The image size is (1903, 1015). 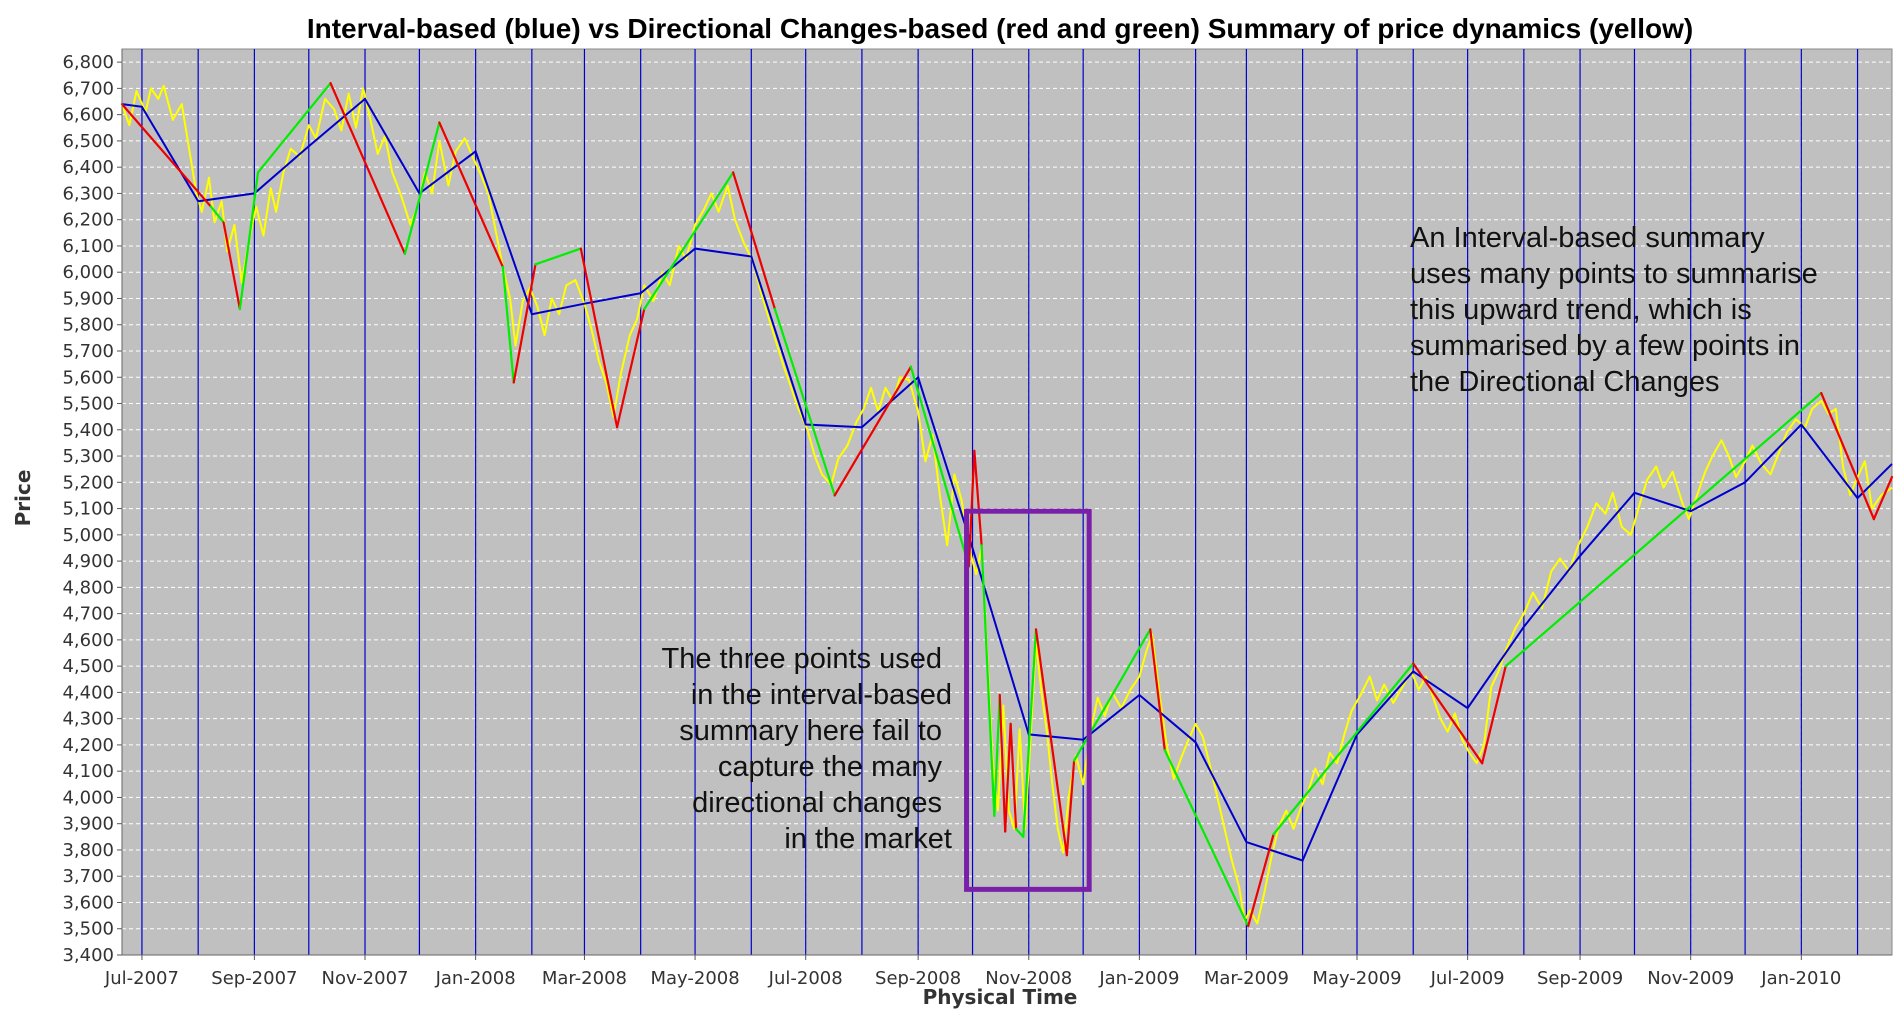 I want to click on y-tick-label: 4,700, so click(x=88, y=614).